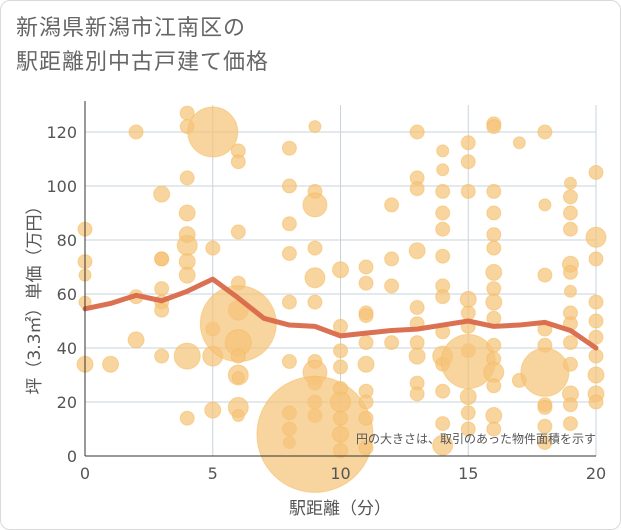 The width and height of the screenshot is (621, 530). I want to click on chart-title: 新潟県新潟市江南区の 駅距離別中古戸建て価格, so click(142, 46).